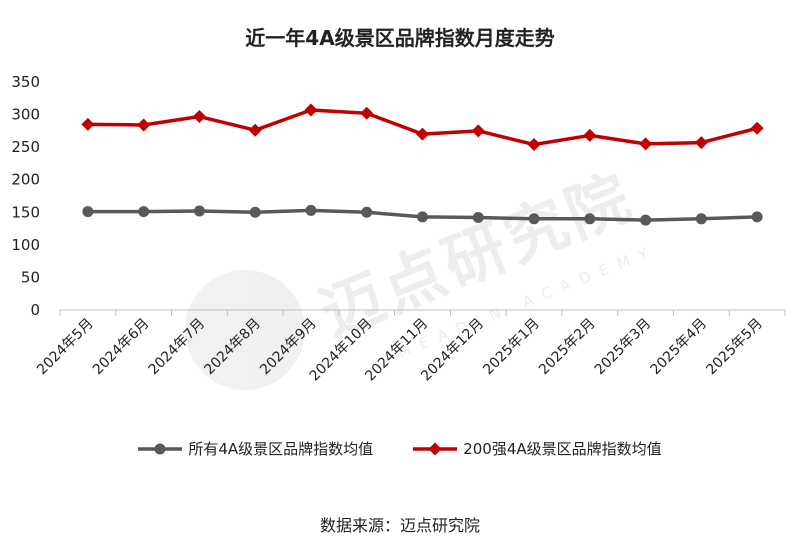 The height and width of the screenshot is (557, 800). Describe the element at coordinates (25, 115) in the screenshot. I see `y-tick-label: 300` at that location.